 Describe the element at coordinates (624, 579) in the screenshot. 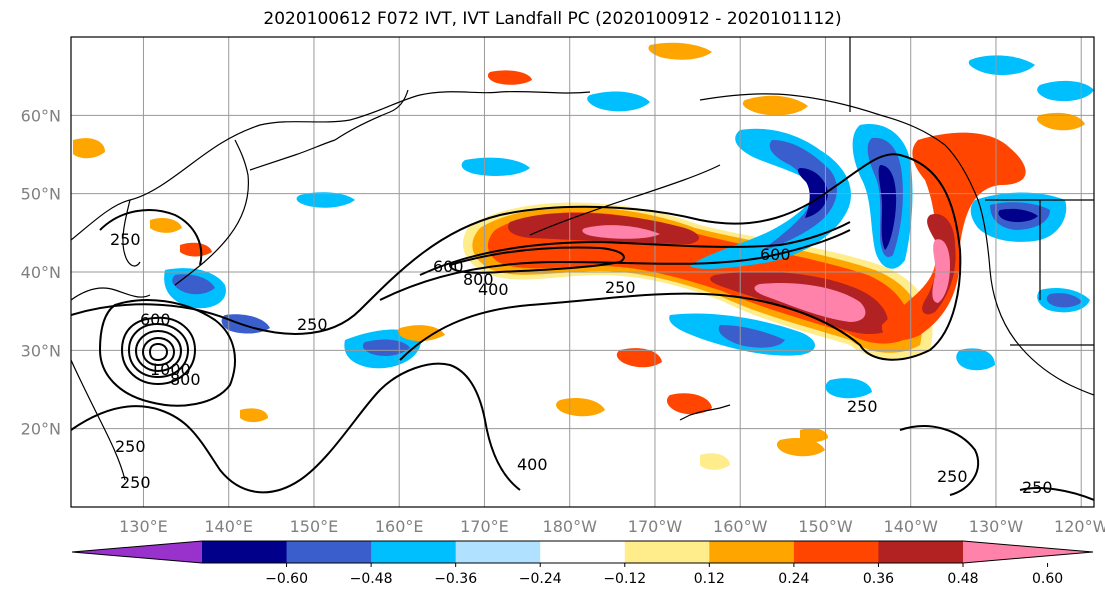

I see `colorbar-tick-label: −0.12` at that location.